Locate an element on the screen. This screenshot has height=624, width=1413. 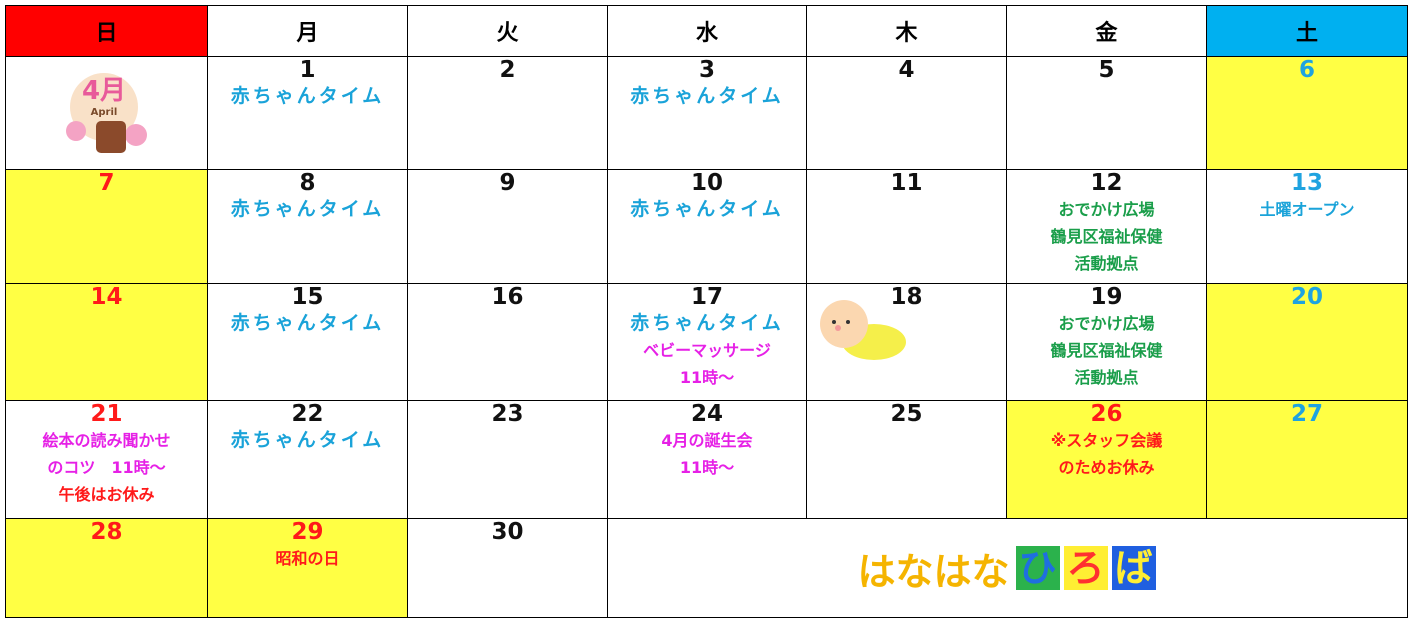
note: のためお休み is located at coordinates (1106, 467).